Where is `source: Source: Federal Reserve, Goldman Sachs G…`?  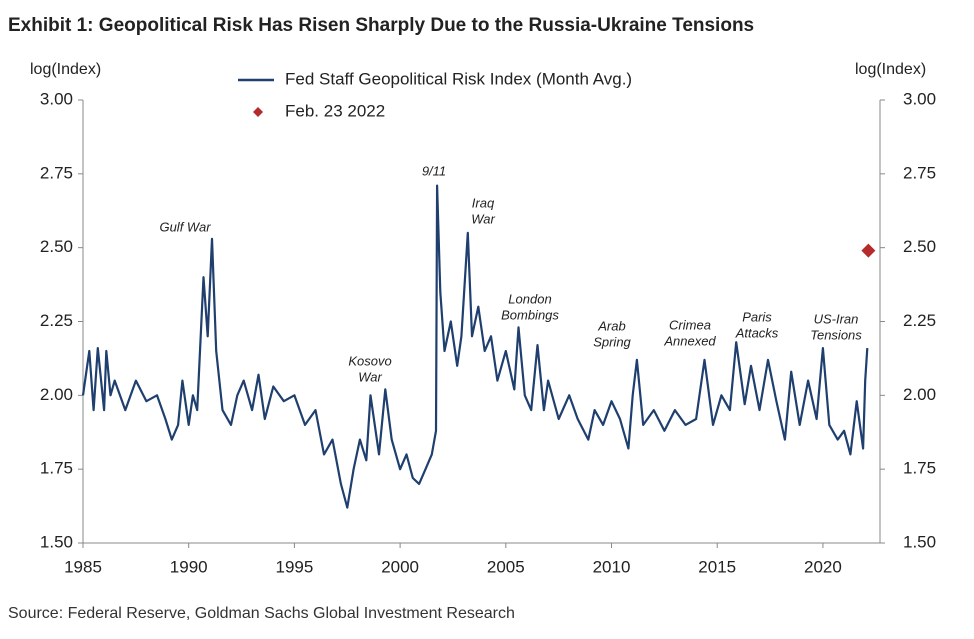 source: Source: Federal Reserve, Goldman Sachs G… is located at coordinates (261, 613).